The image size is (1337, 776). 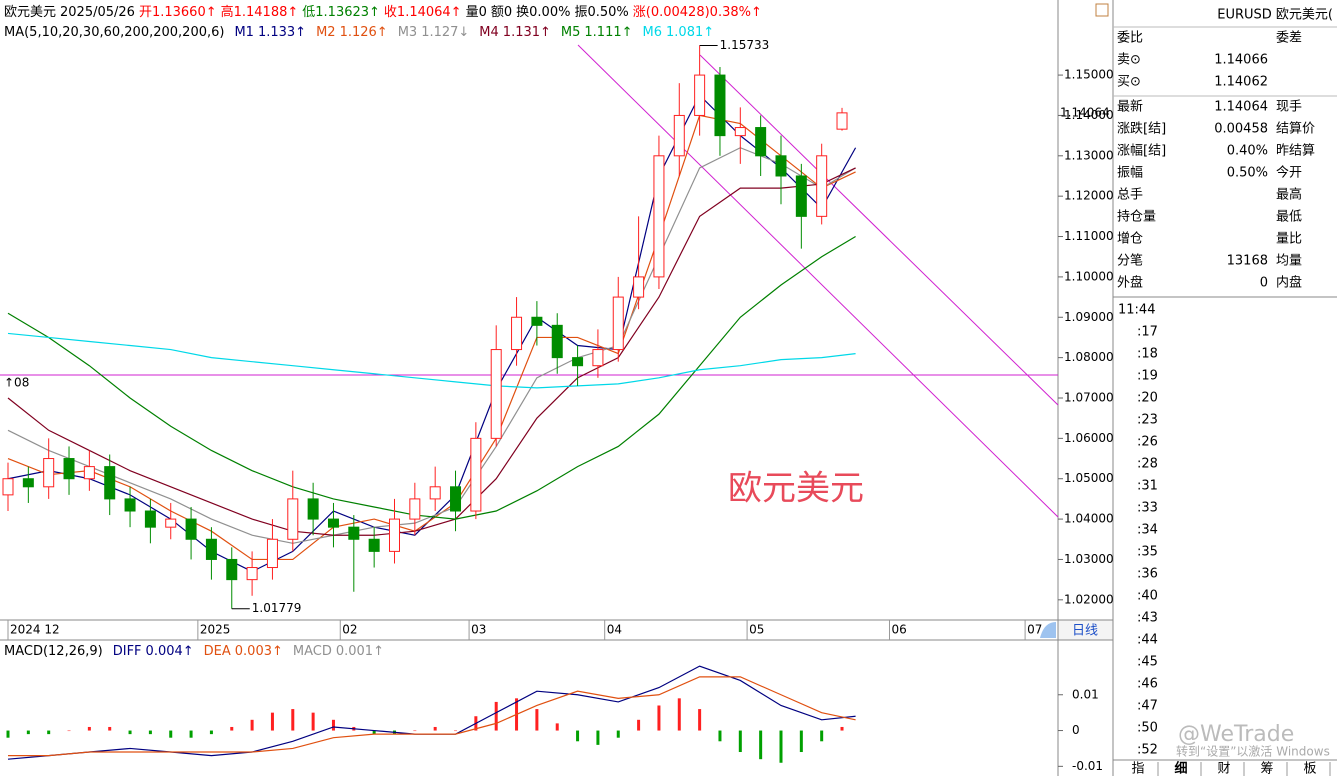 I want to click on period-label: 日线, so click(x=1085, y=631).